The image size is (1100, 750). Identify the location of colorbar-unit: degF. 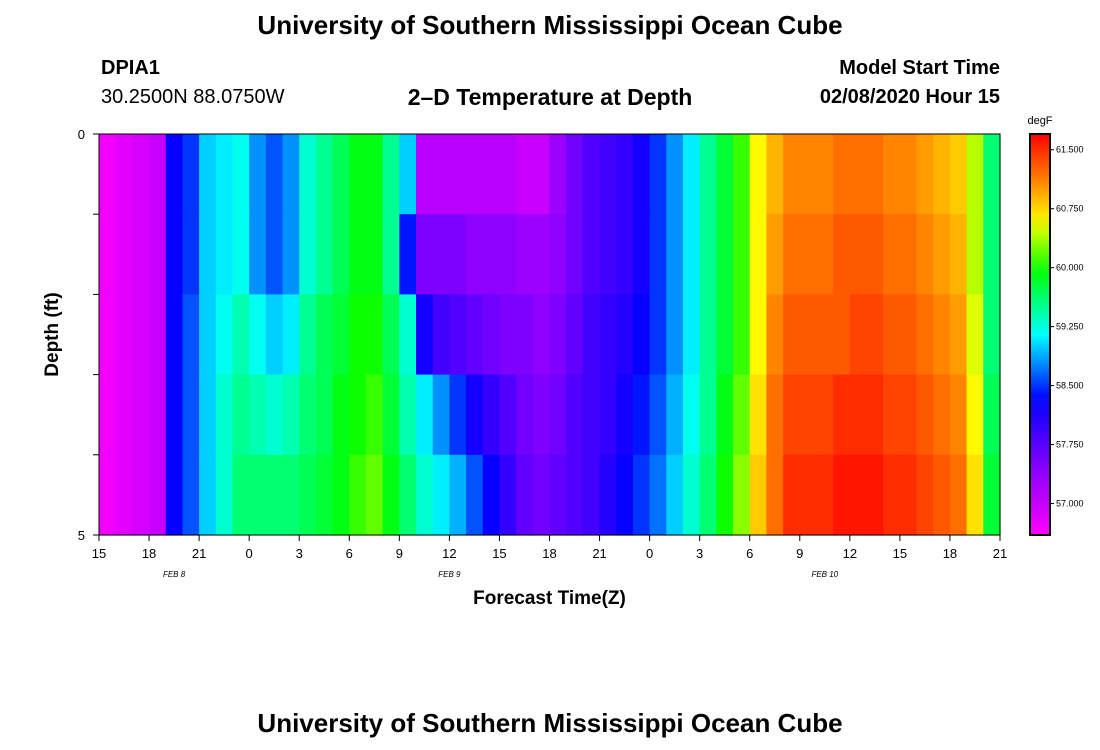
(1039, 121).